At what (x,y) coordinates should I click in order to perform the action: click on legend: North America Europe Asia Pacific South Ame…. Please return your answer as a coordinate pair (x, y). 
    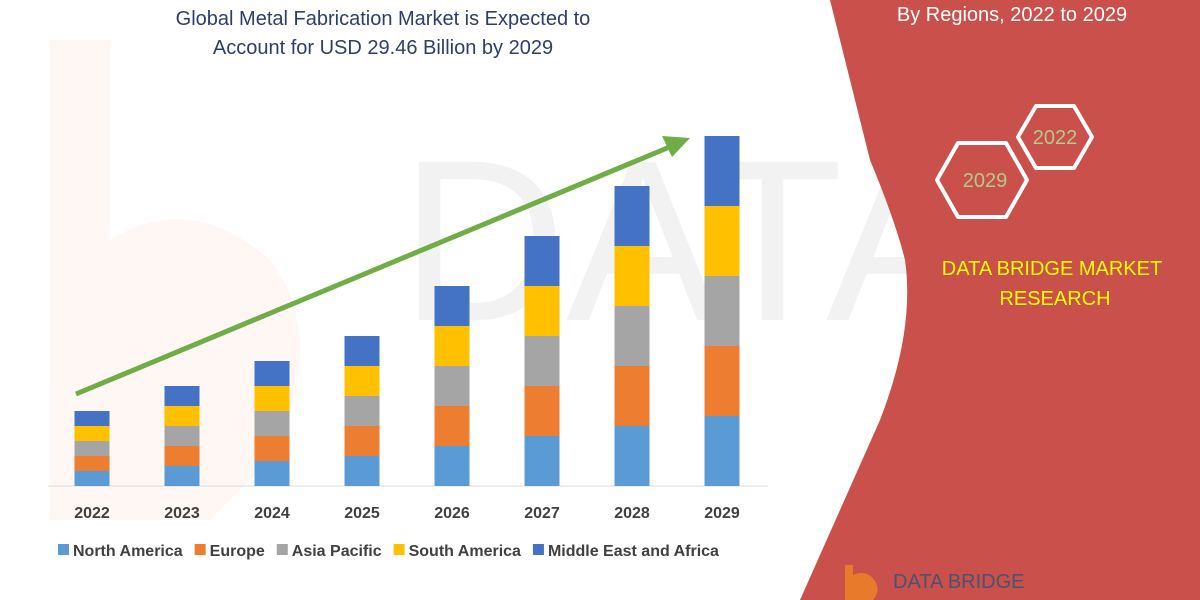
    Looking at the image, I should click on (388, 551).